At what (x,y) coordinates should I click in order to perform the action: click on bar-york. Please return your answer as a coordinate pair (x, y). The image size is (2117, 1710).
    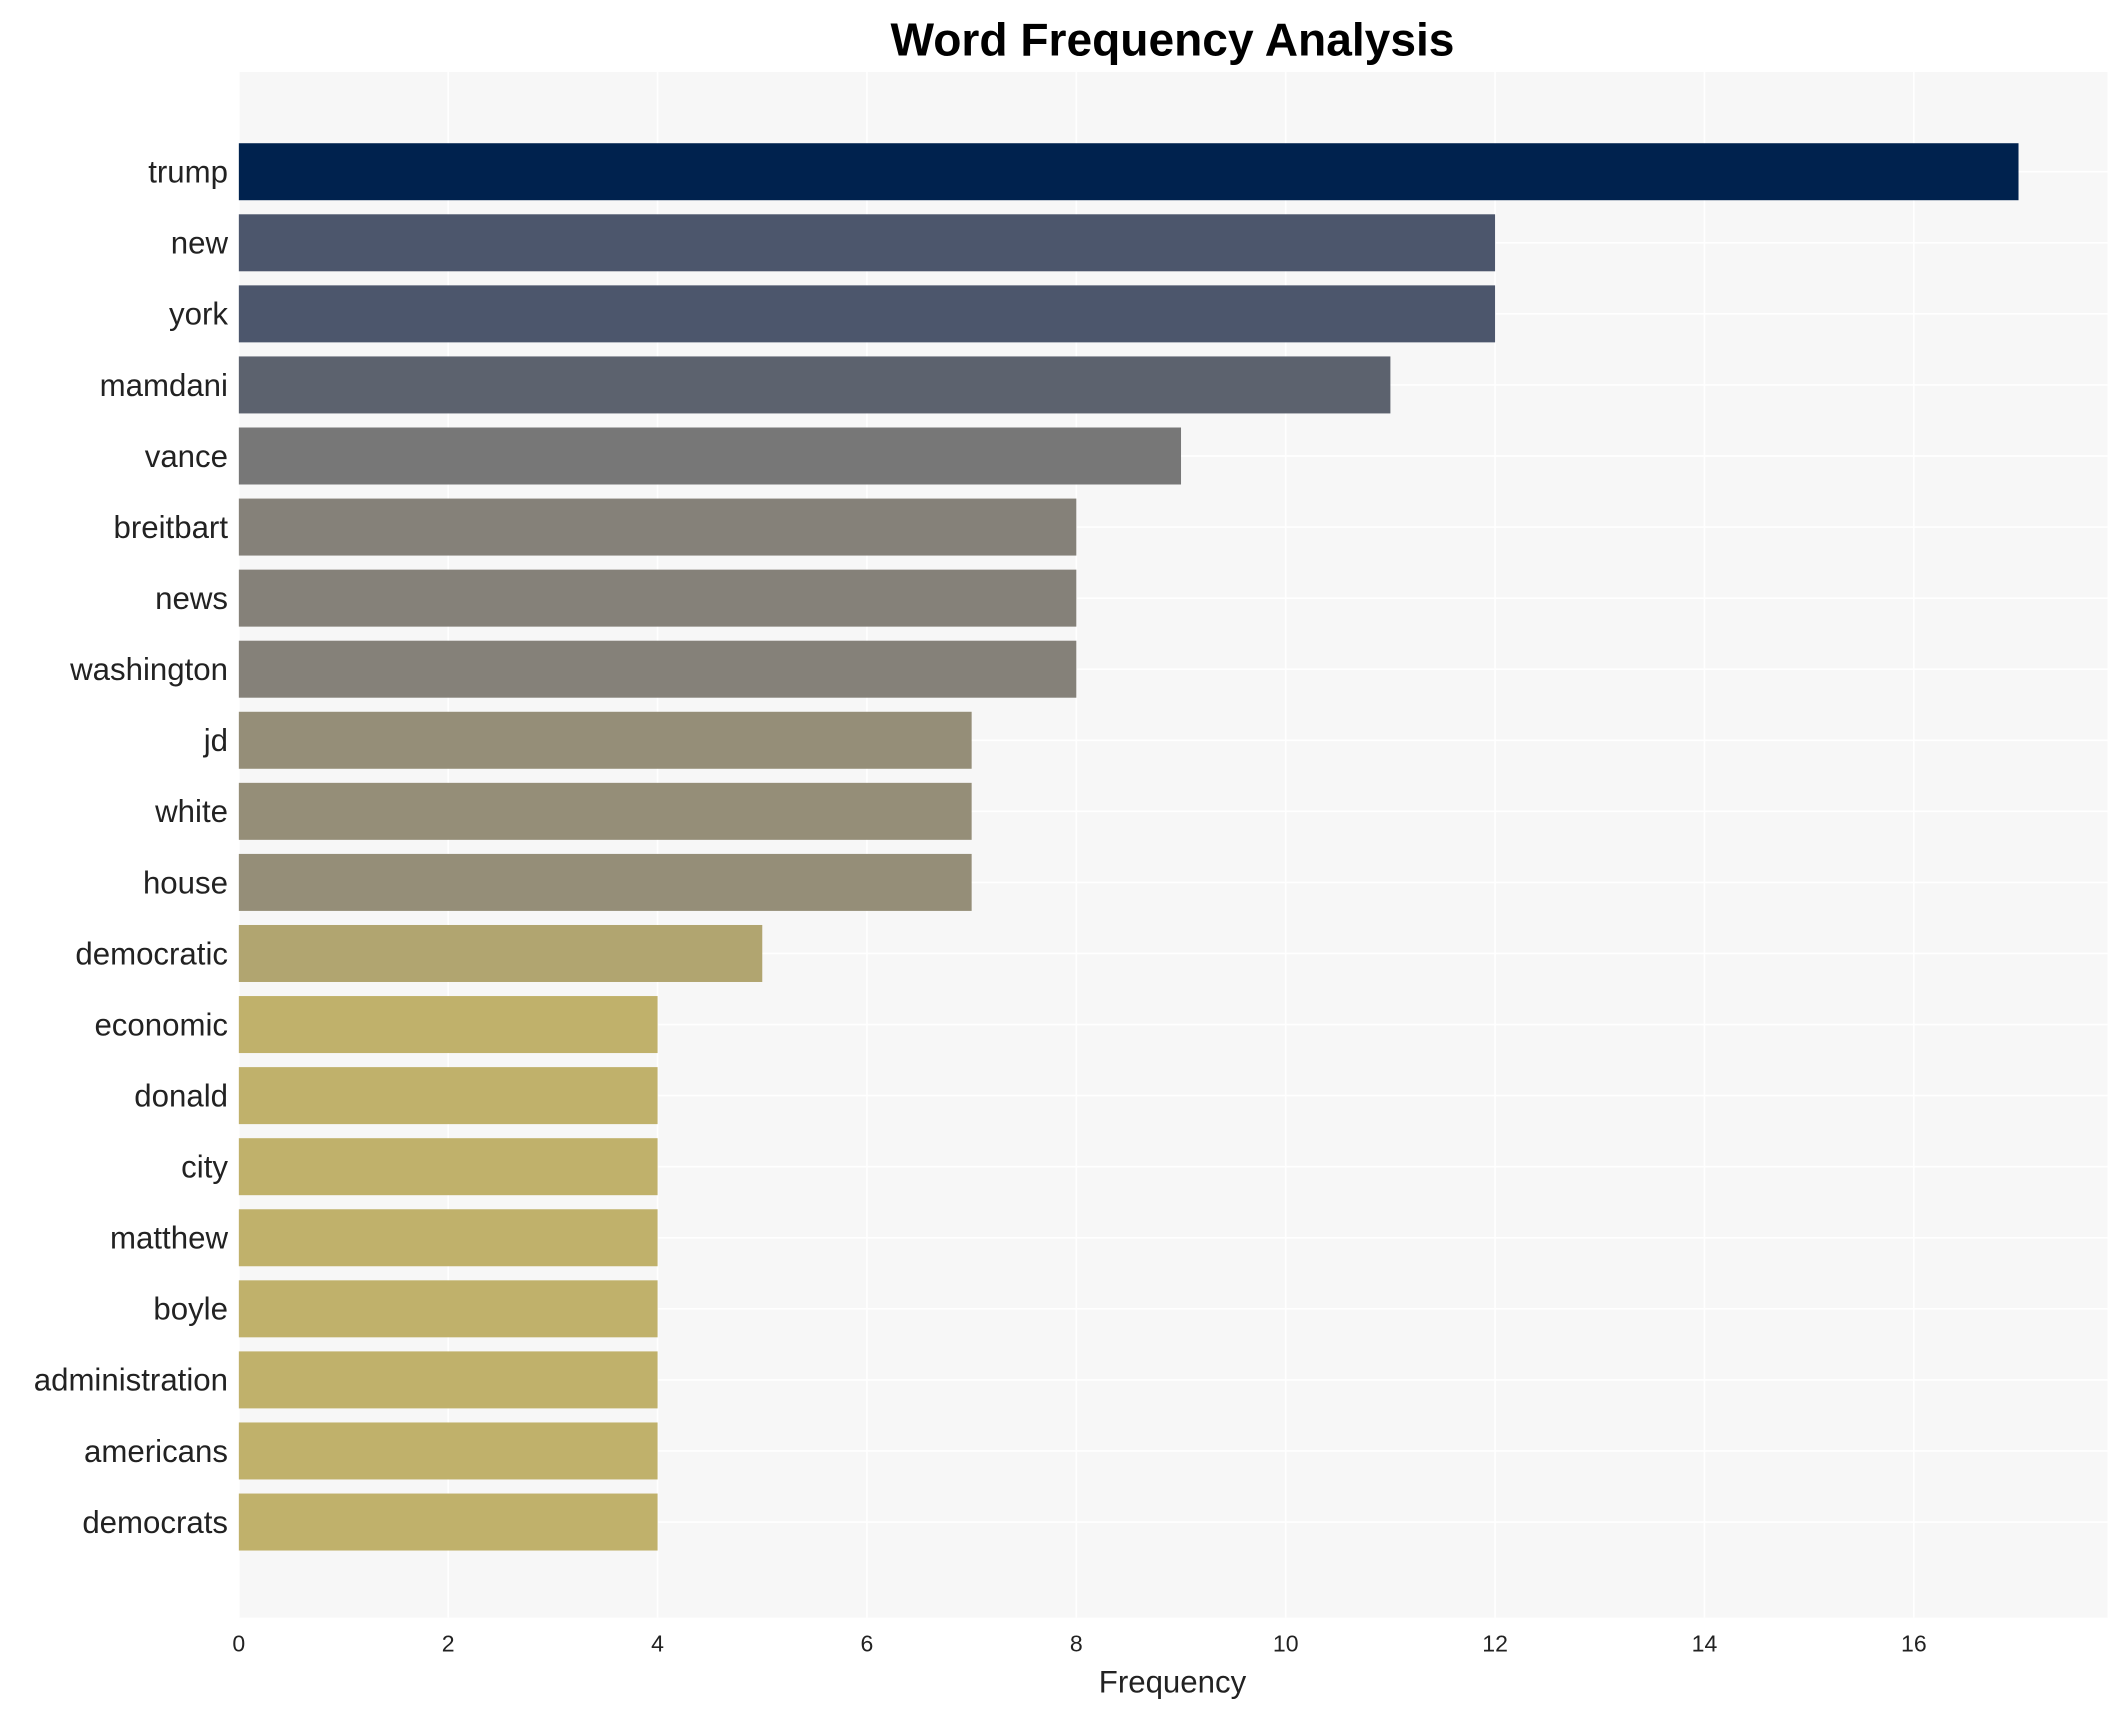
    Looking at the image, I should click on (867, 314).